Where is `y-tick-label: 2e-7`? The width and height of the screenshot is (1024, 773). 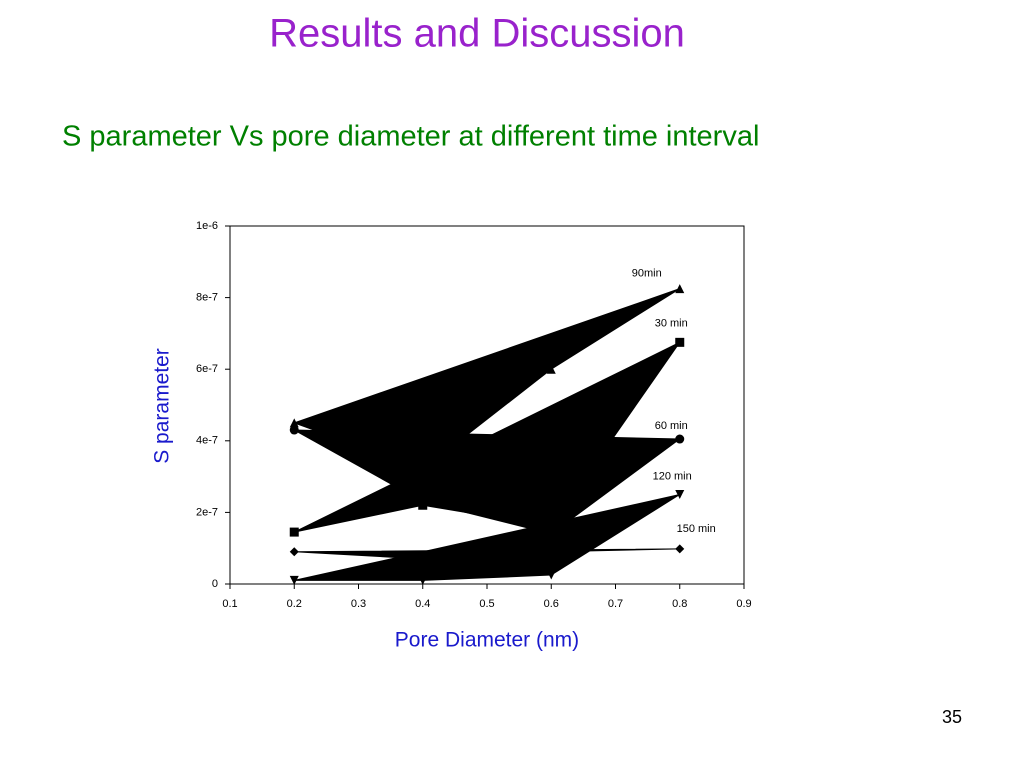
y-tick-label: 2e-7 is located at coordinates (207, 512).